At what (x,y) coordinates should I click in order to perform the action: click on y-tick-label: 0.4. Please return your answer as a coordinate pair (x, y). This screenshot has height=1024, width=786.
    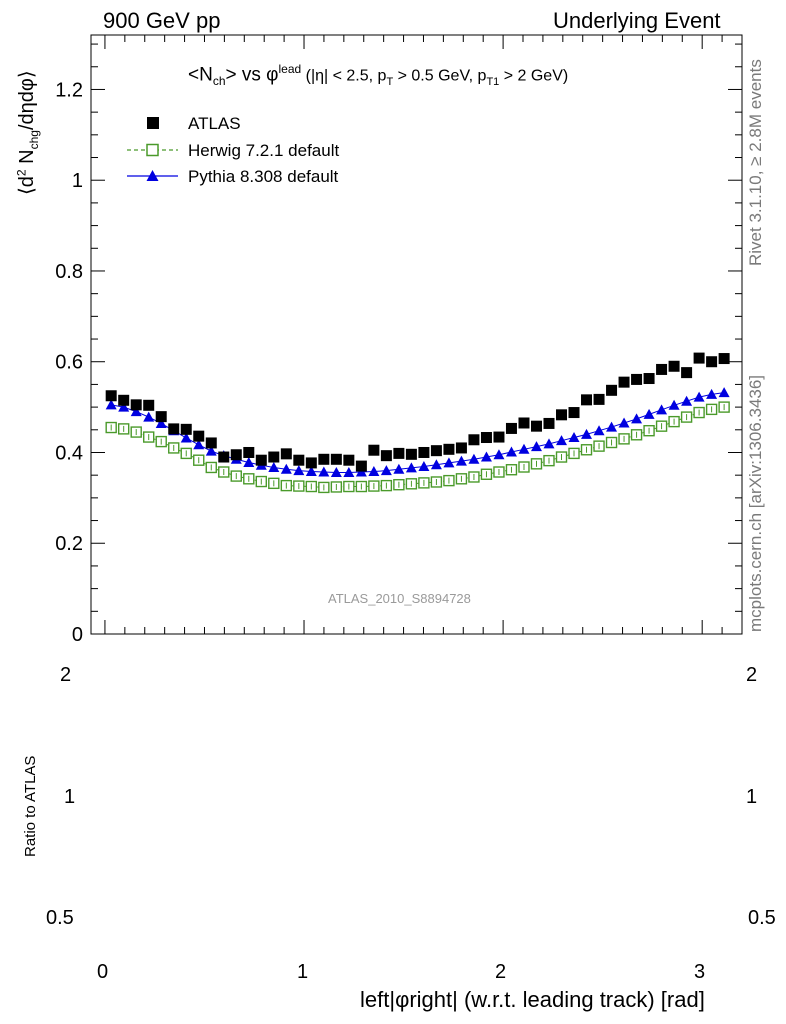
    Looking at the image, I should click on (69, 453).